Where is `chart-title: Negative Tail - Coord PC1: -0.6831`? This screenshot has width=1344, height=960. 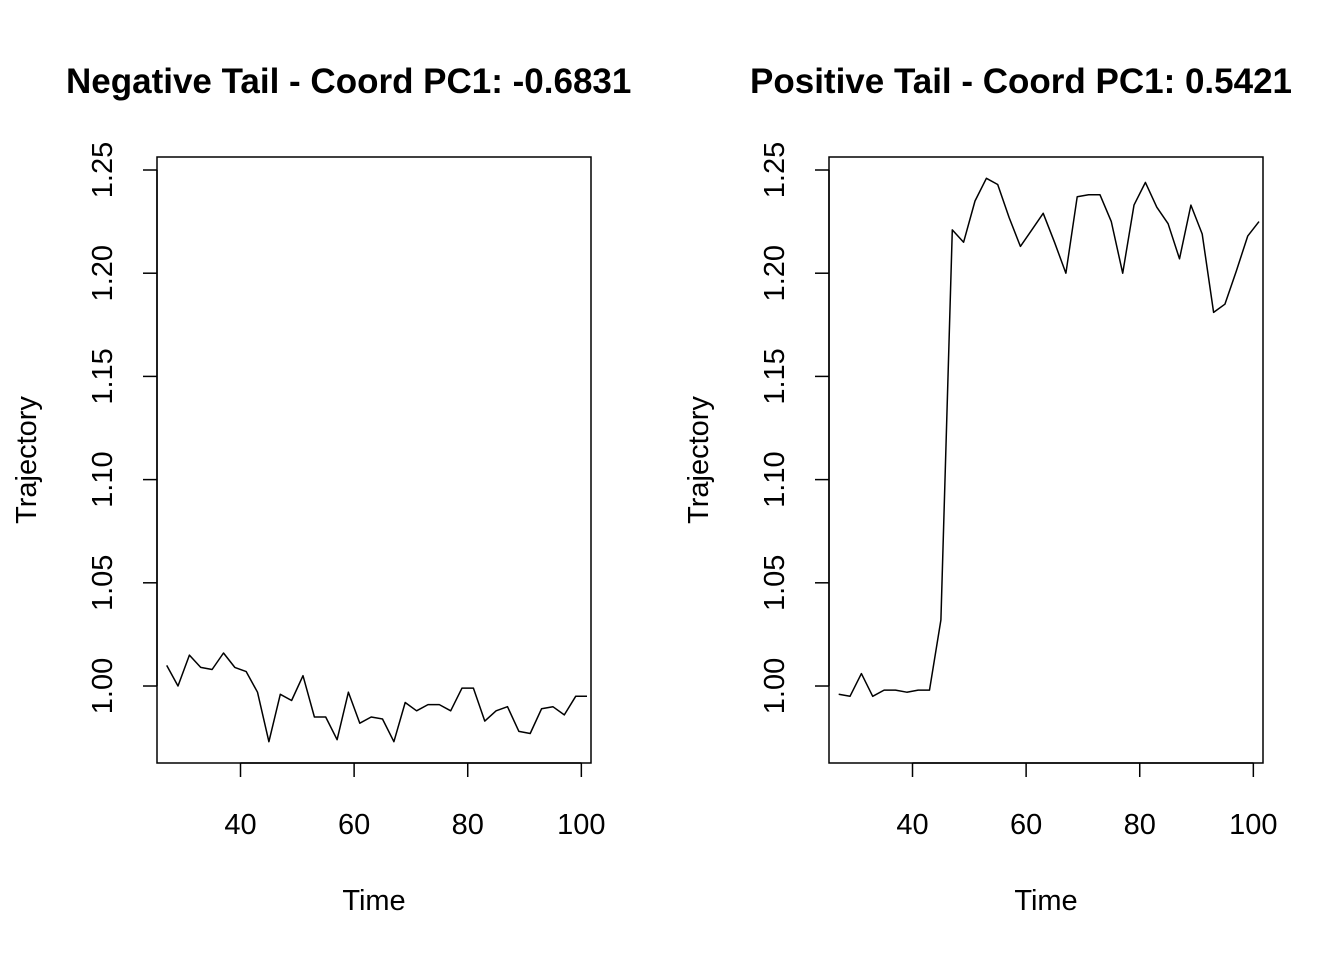
chart-title: Negative Tail - Coord PC1: -0.6831 is located at coordinates (348, 81).